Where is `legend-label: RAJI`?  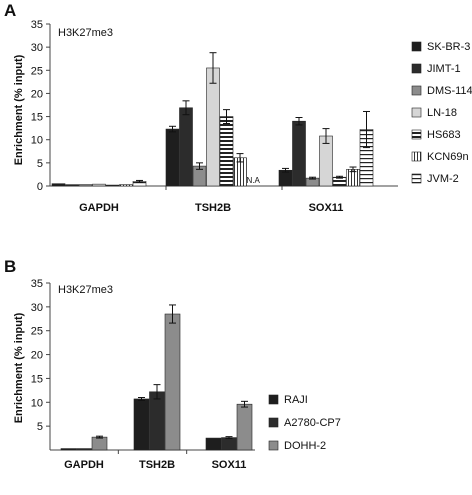 legend-label: RAJI is located at coordinates (296, 400).